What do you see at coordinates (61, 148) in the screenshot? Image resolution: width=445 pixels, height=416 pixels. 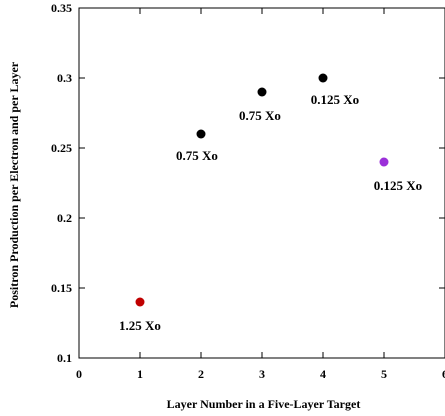 I see `y-tick-label: 0.25` at bounding box center [61, 148].